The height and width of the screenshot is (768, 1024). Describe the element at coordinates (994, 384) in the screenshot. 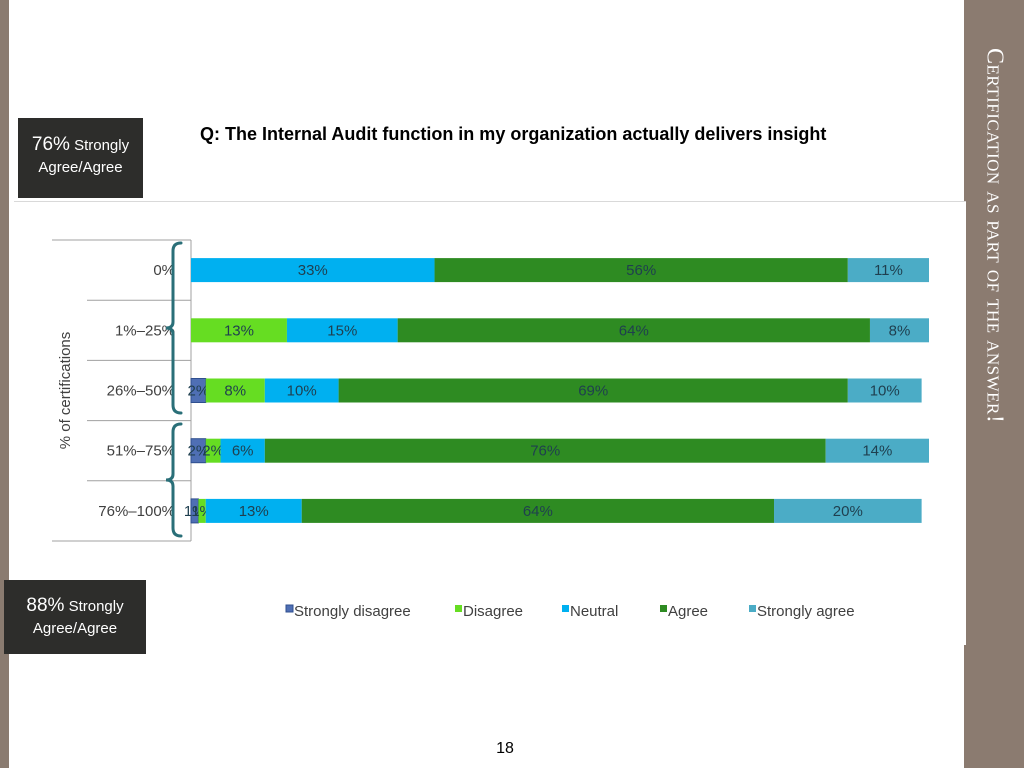

I see `right-decor-band` at that location.